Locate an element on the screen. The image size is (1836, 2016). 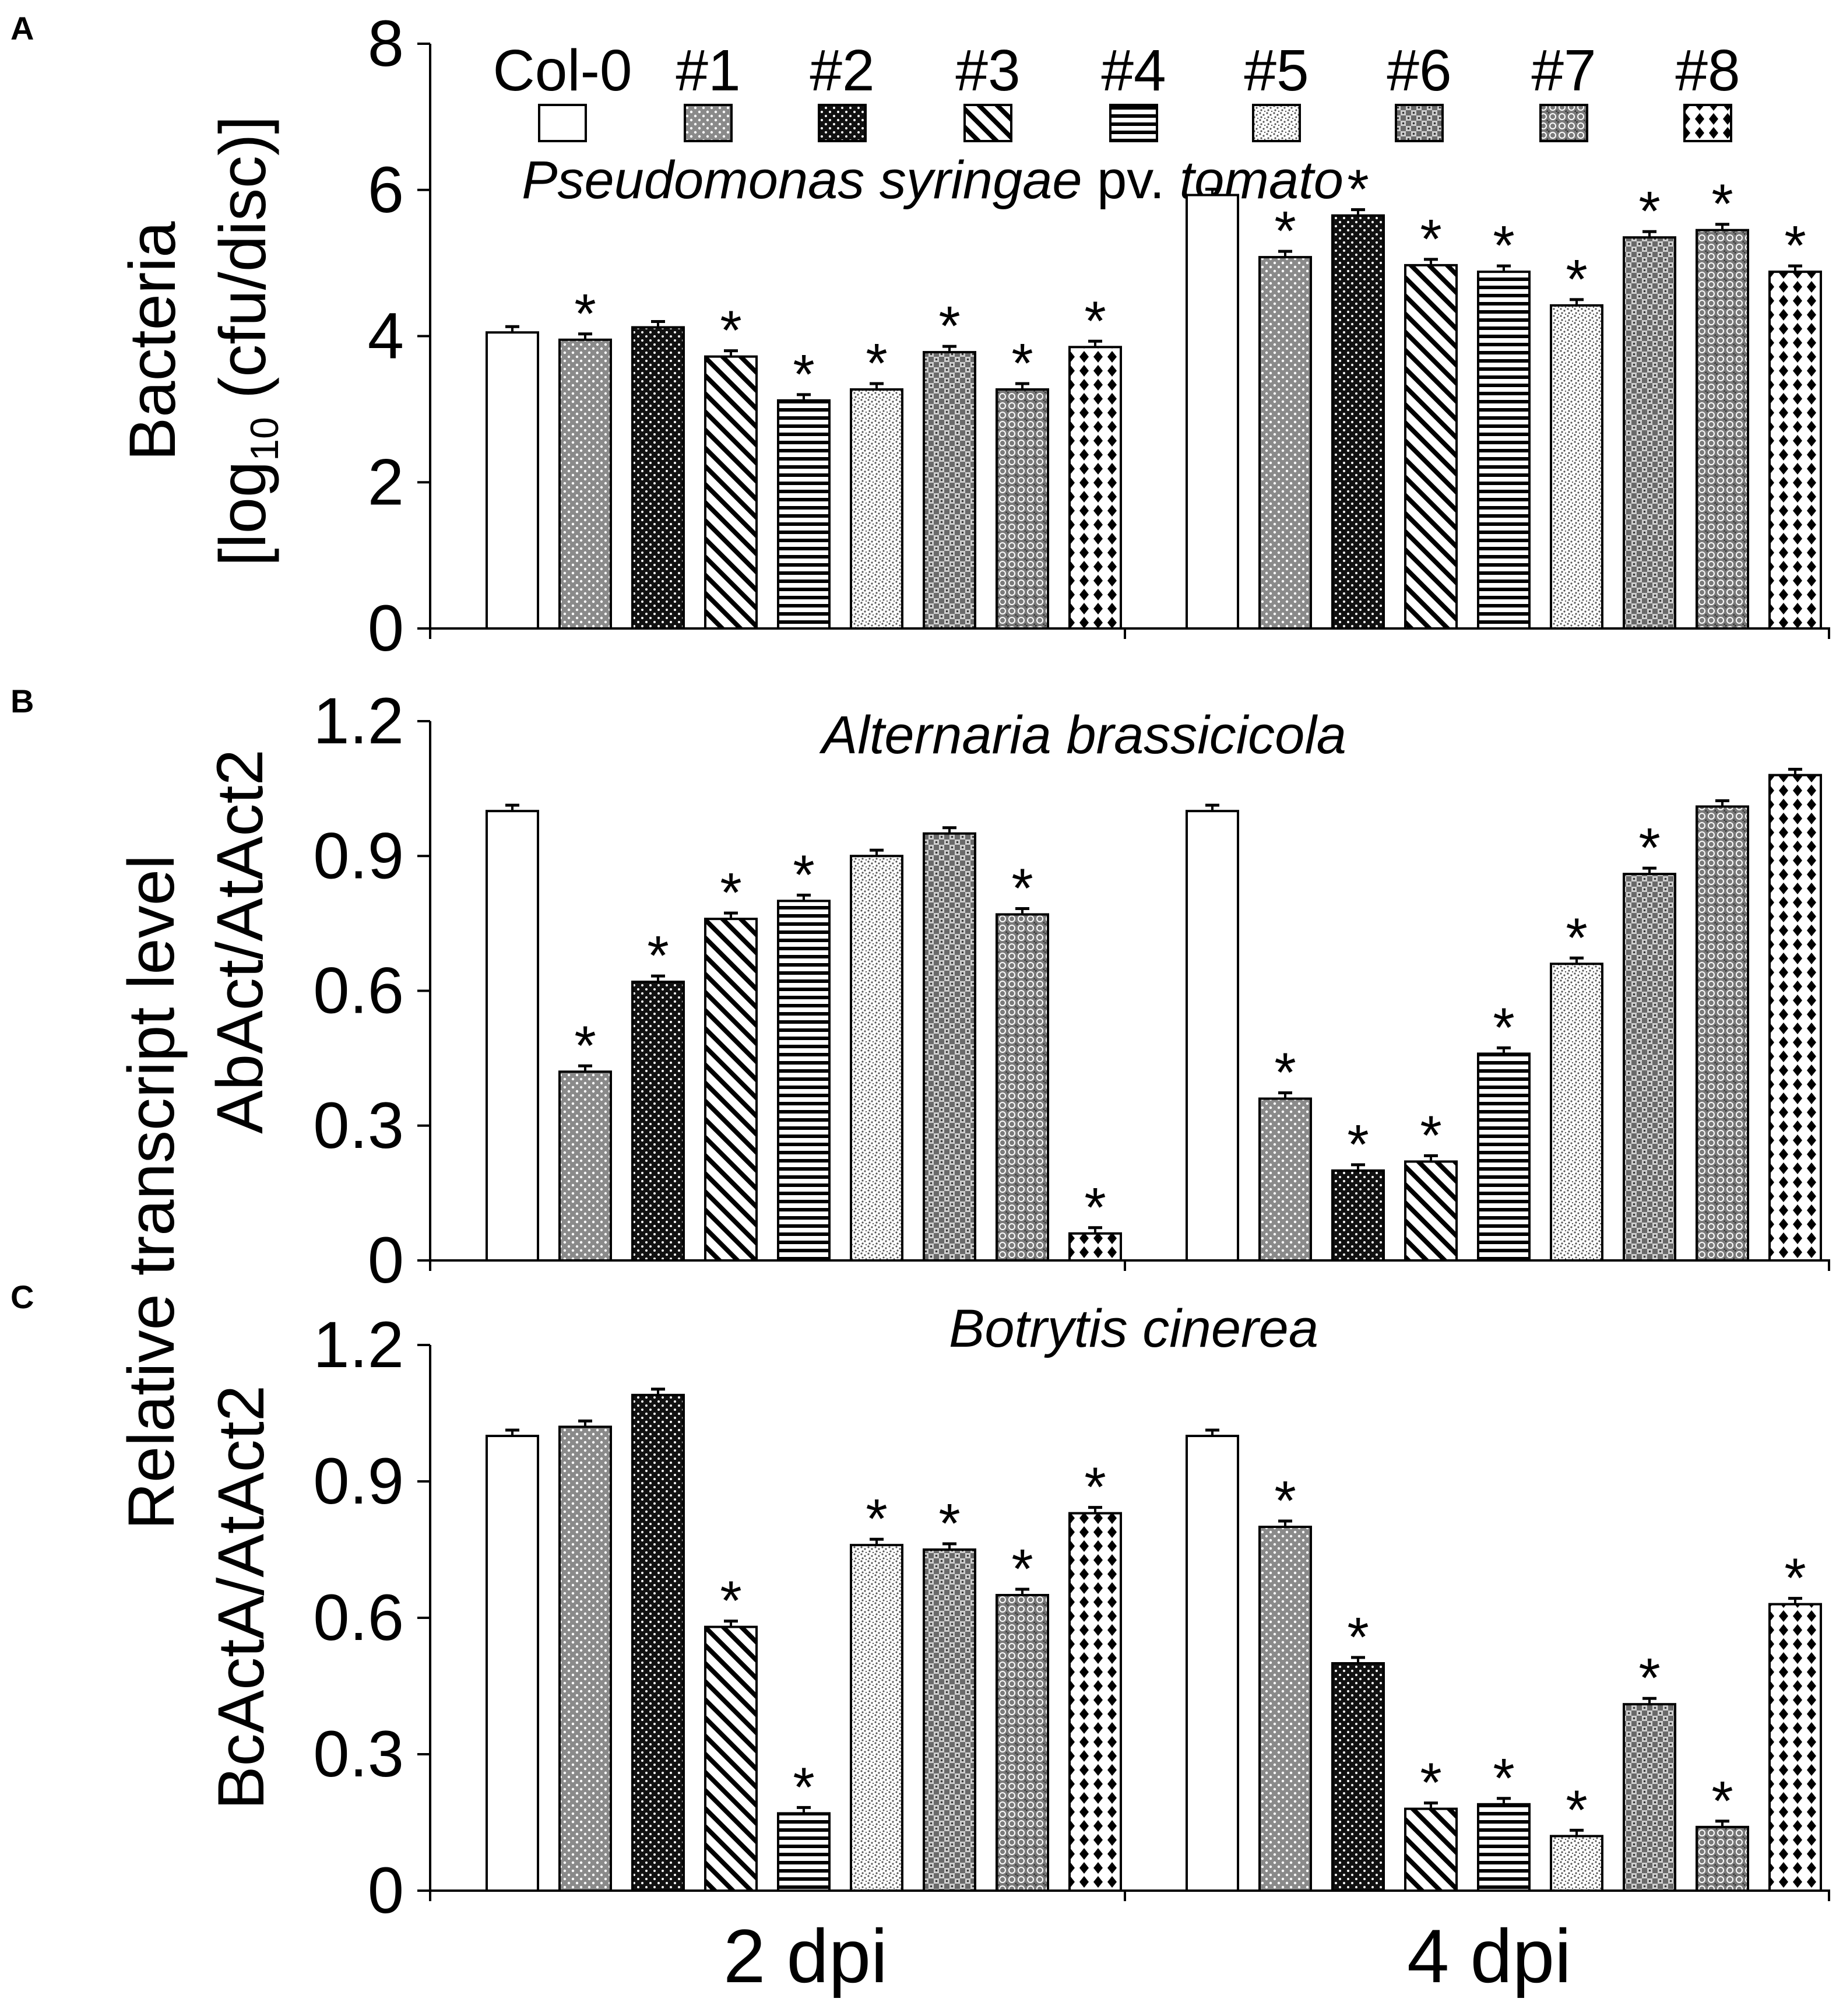
y-tick-label-4: 1.2 is located at coordinates (358, 1344).